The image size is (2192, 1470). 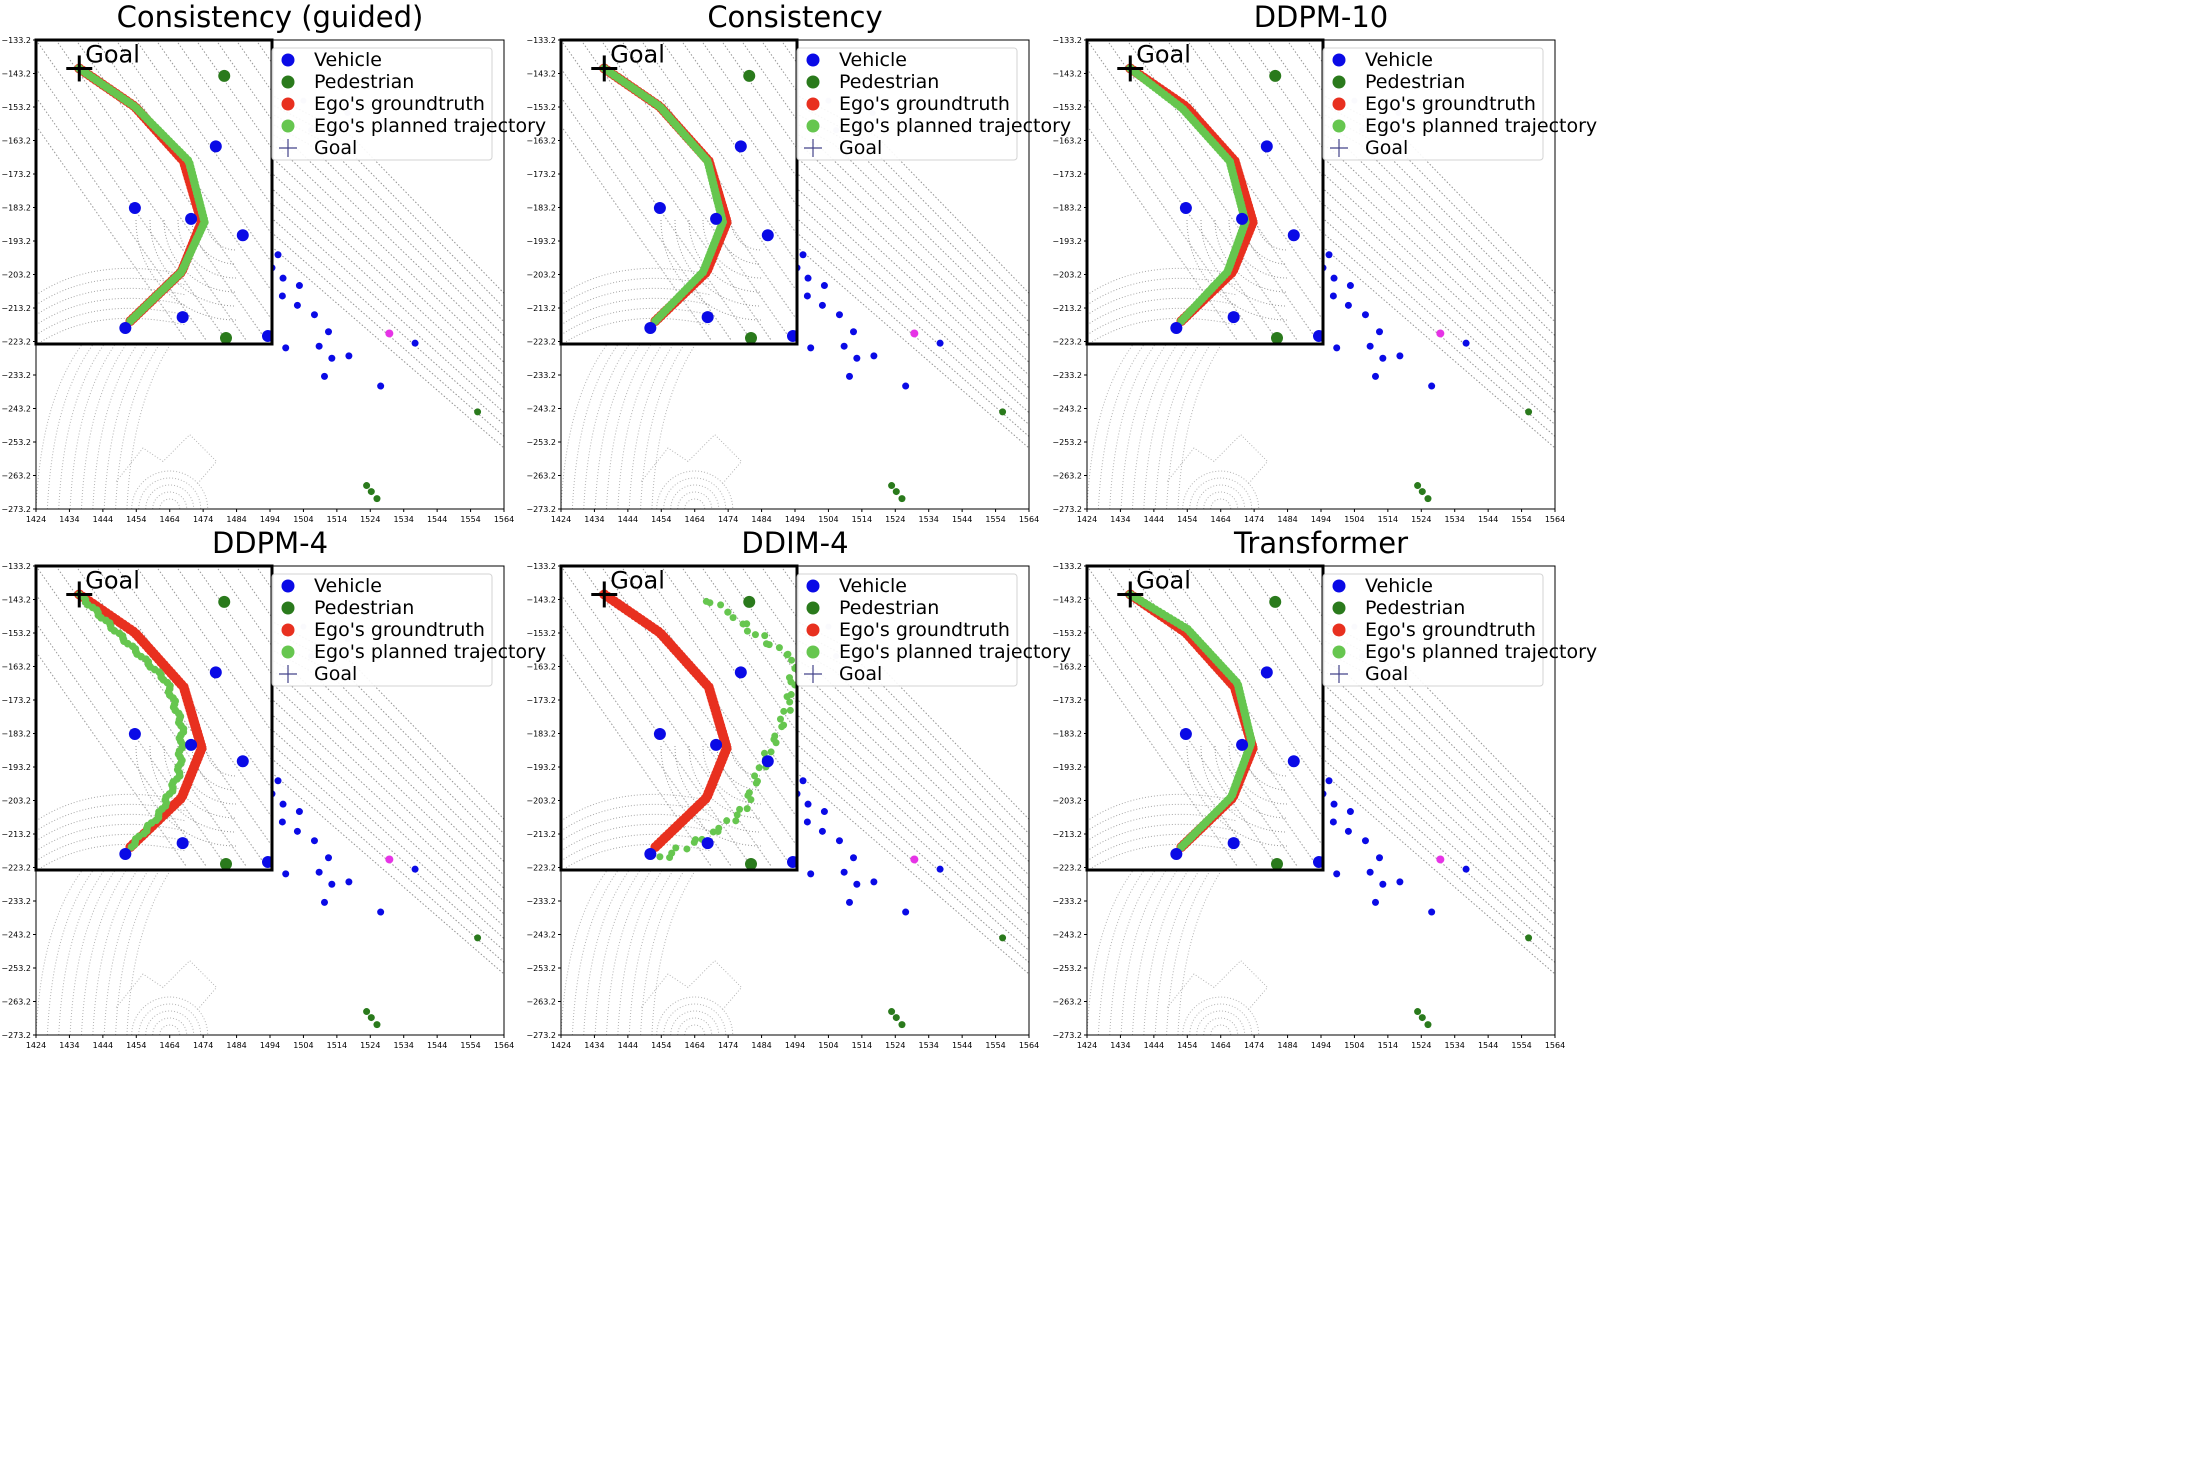 I want to click on x-tick-label: 1504, so click(x=1354, y=519).